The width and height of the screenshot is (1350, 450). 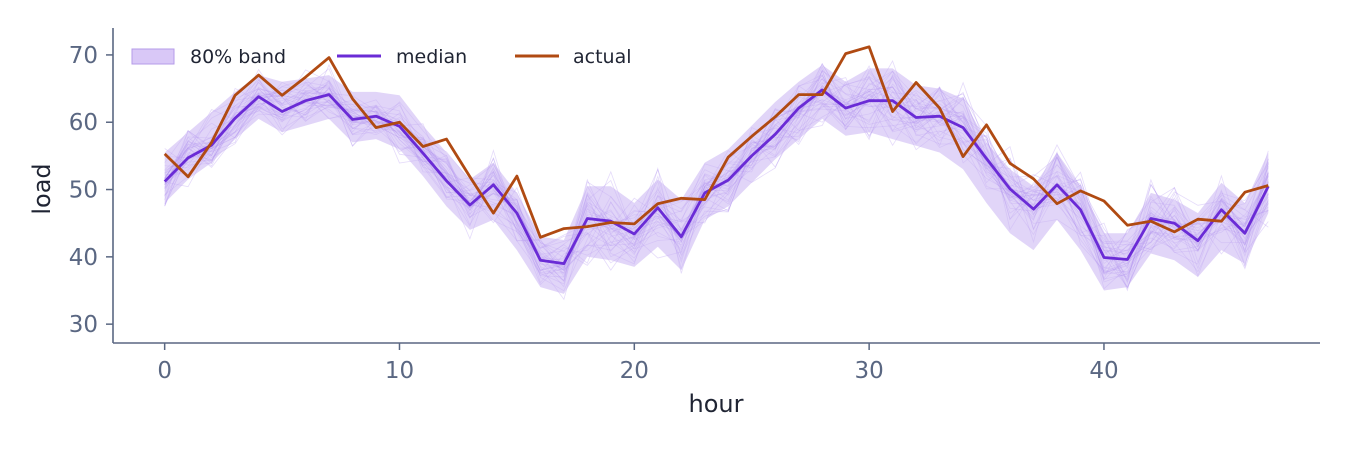 I want to click on x-tick-label: 10, so click(x=399, y=371).